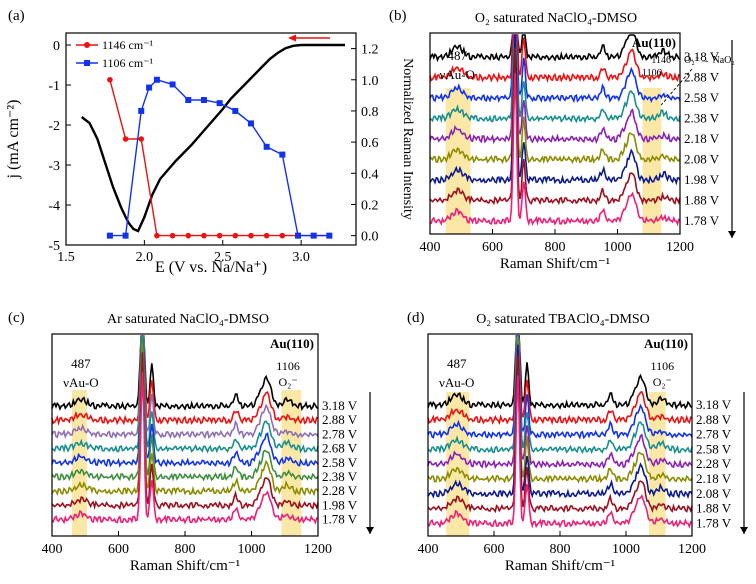 The width and height of the screenshot is (756, 584). I want to click on panel-a-ylabel-right: Normalized Raman Intensity, so click(407, 139).